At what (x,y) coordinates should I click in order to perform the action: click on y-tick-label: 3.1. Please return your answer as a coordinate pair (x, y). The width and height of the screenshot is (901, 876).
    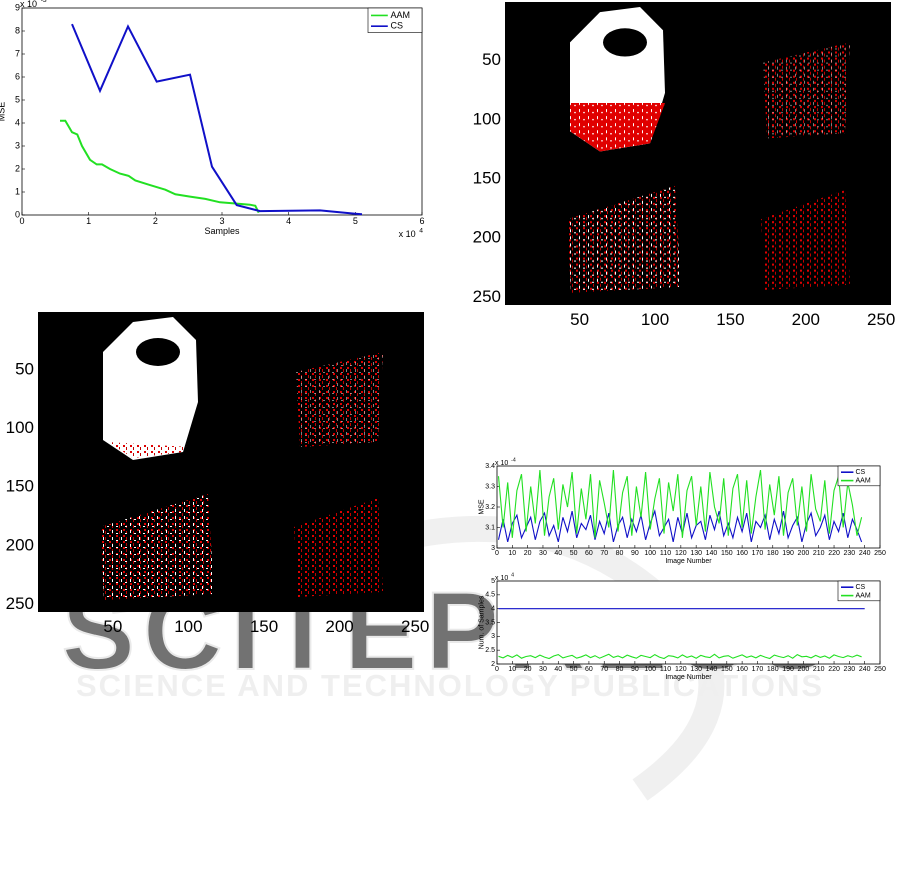
    Looking at the image, I should click on (490, 527).